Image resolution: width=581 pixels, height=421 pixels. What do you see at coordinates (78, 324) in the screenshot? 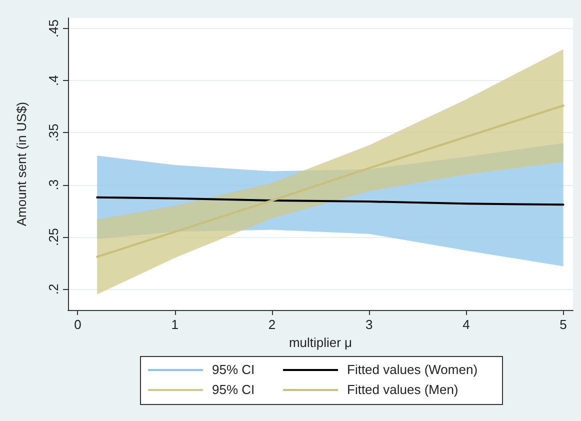
I see `x-tick-label: 0` at bounding box center [78, 324].